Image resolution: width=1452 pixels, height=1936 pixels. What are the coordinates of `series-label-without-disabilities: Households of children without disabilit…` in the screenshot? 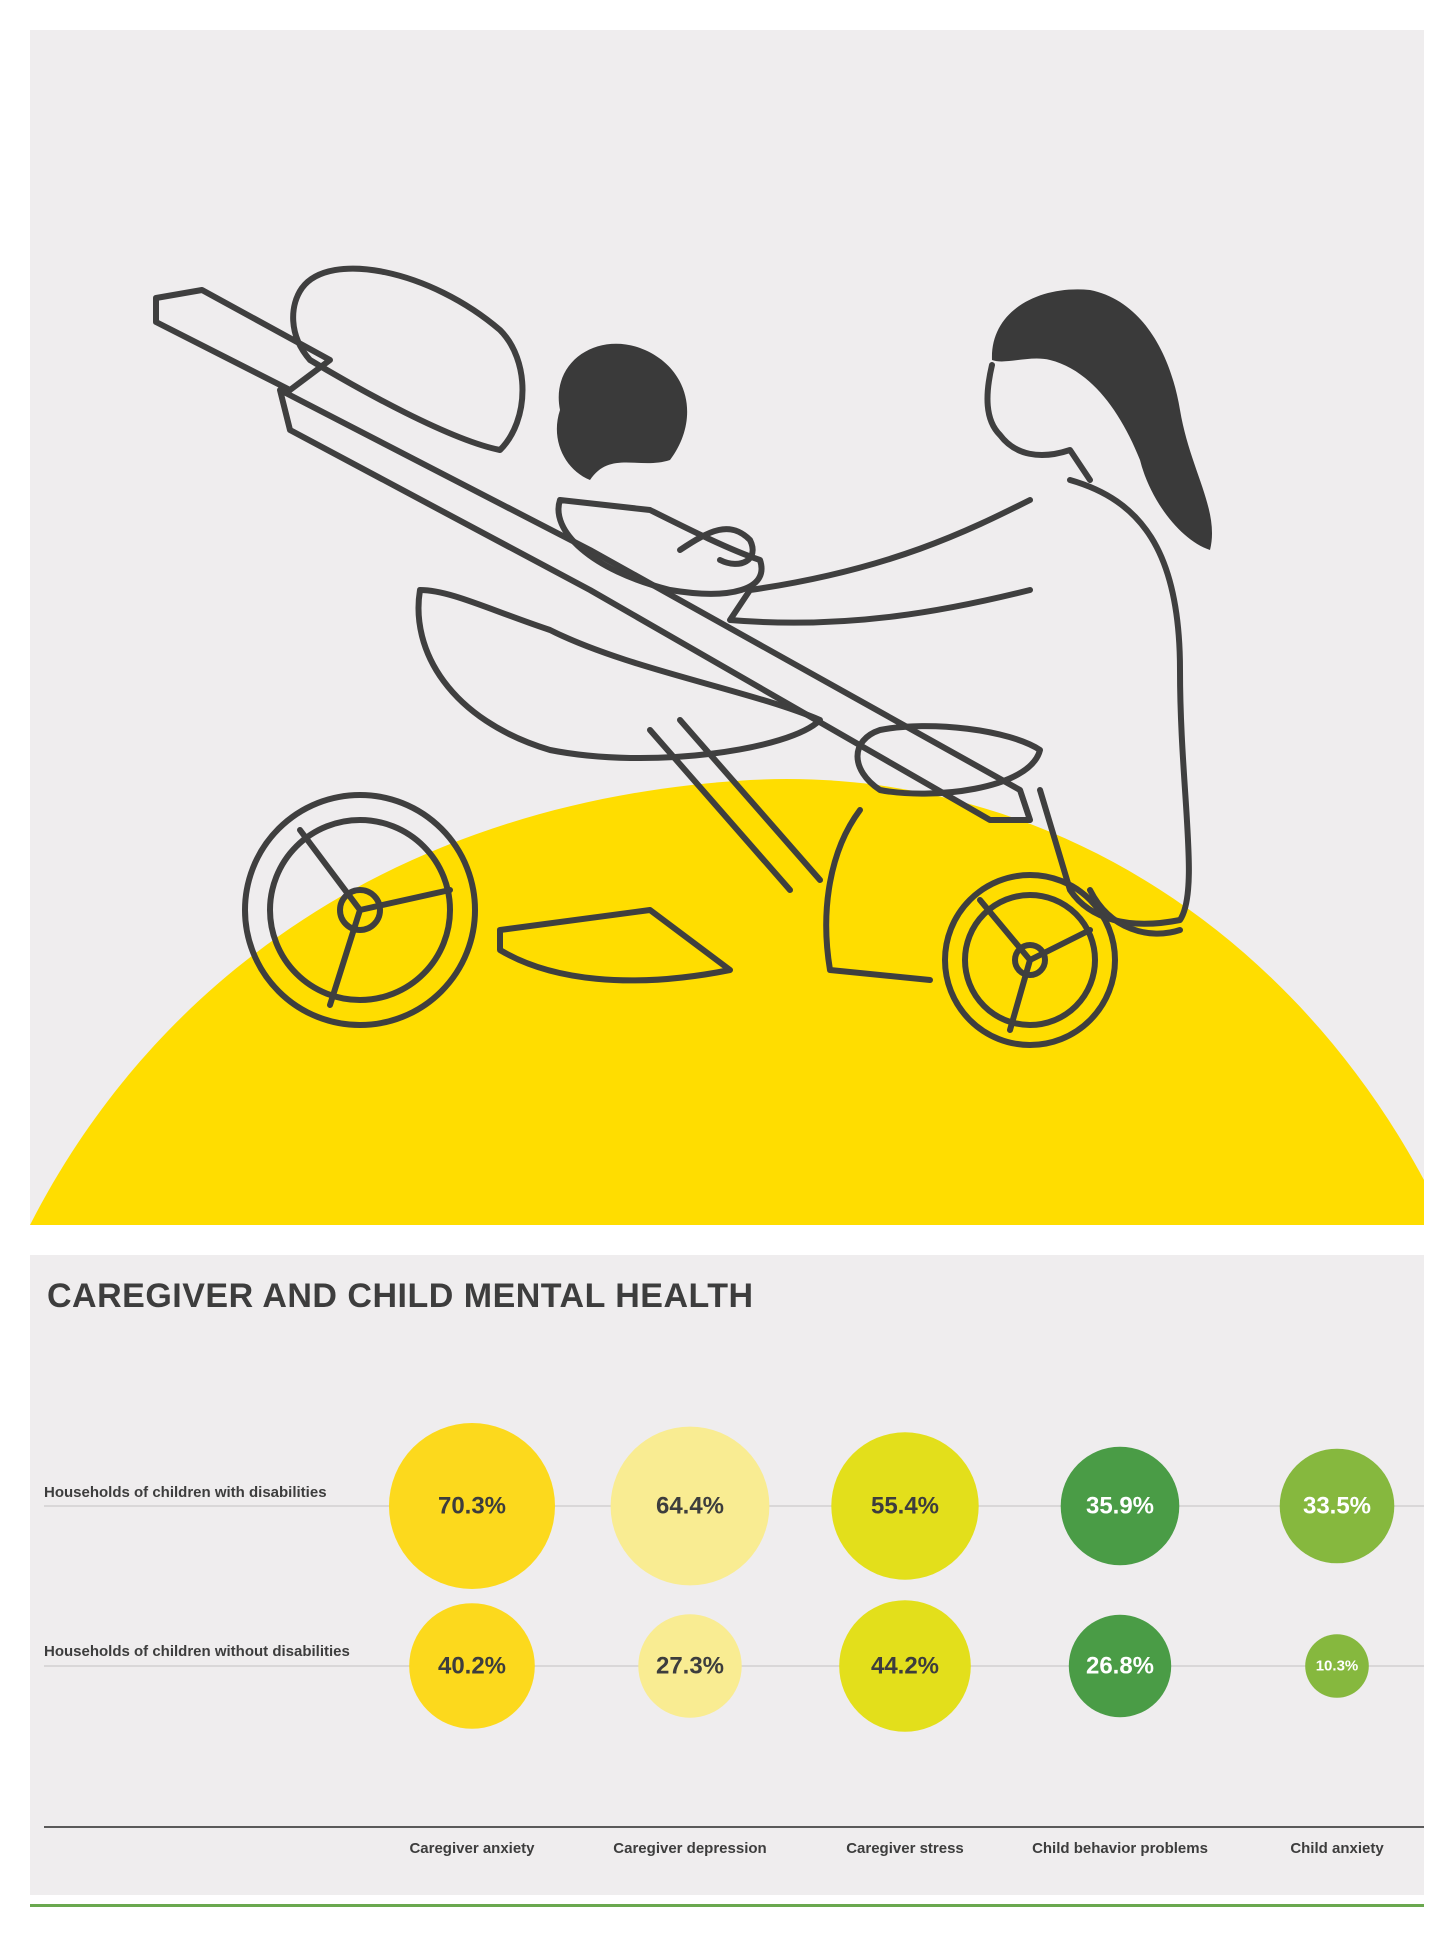 It's located at (197, 1651).